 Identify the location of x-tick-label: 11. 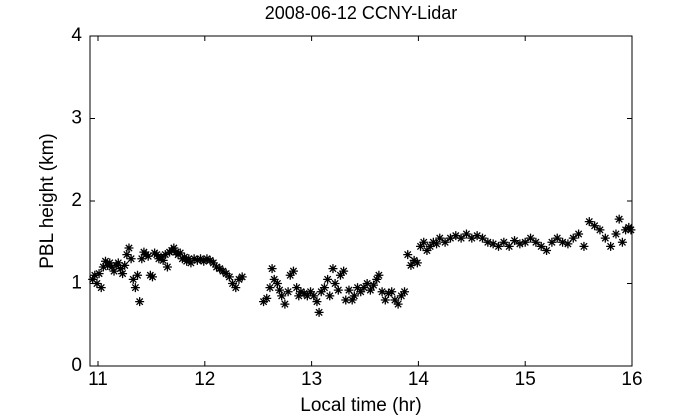
(98, 379).